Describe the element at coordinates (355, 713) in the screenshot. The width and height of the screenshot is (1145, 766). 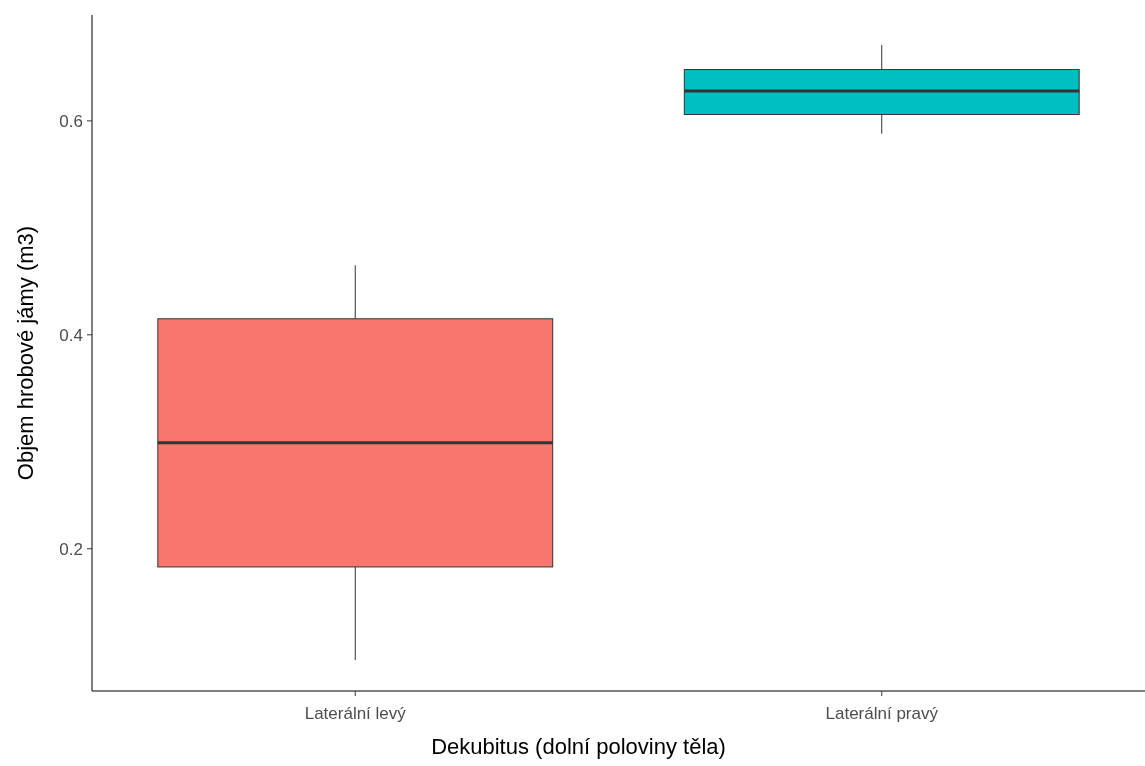
I see `x-tick-label: Laterální levý` at that location.